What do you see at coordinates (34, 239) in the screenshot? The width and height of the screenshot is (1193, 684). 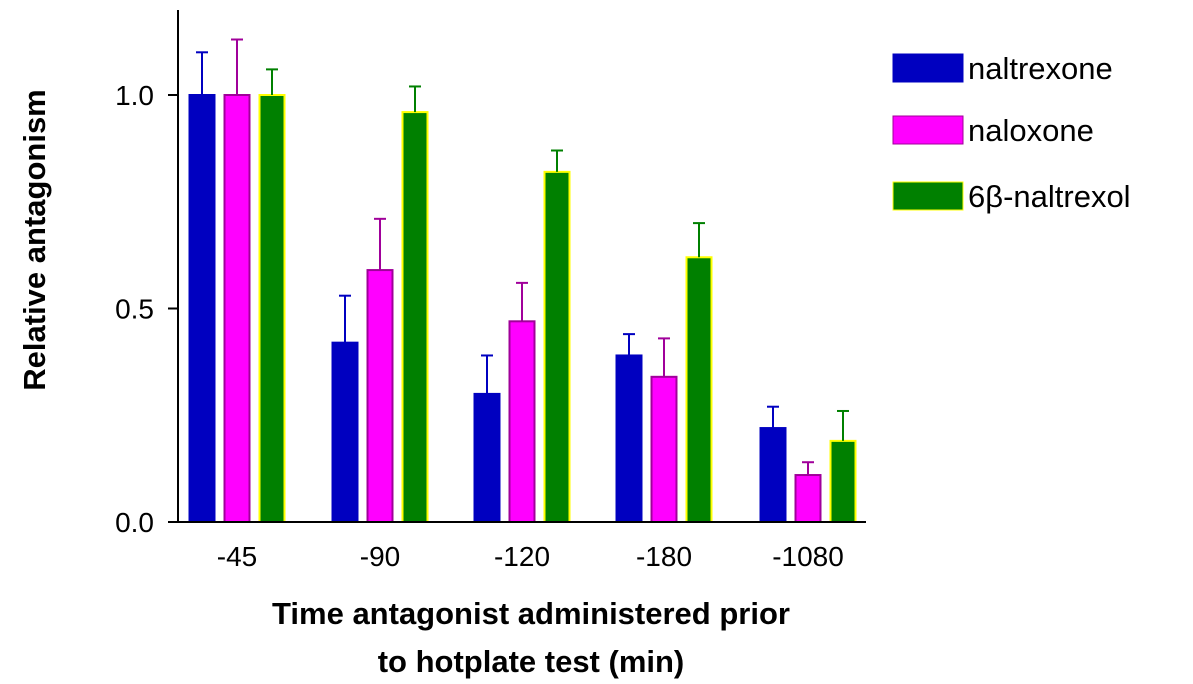 I see `y-axis-title: Relative antagonism` at bounding box center [34, 239].